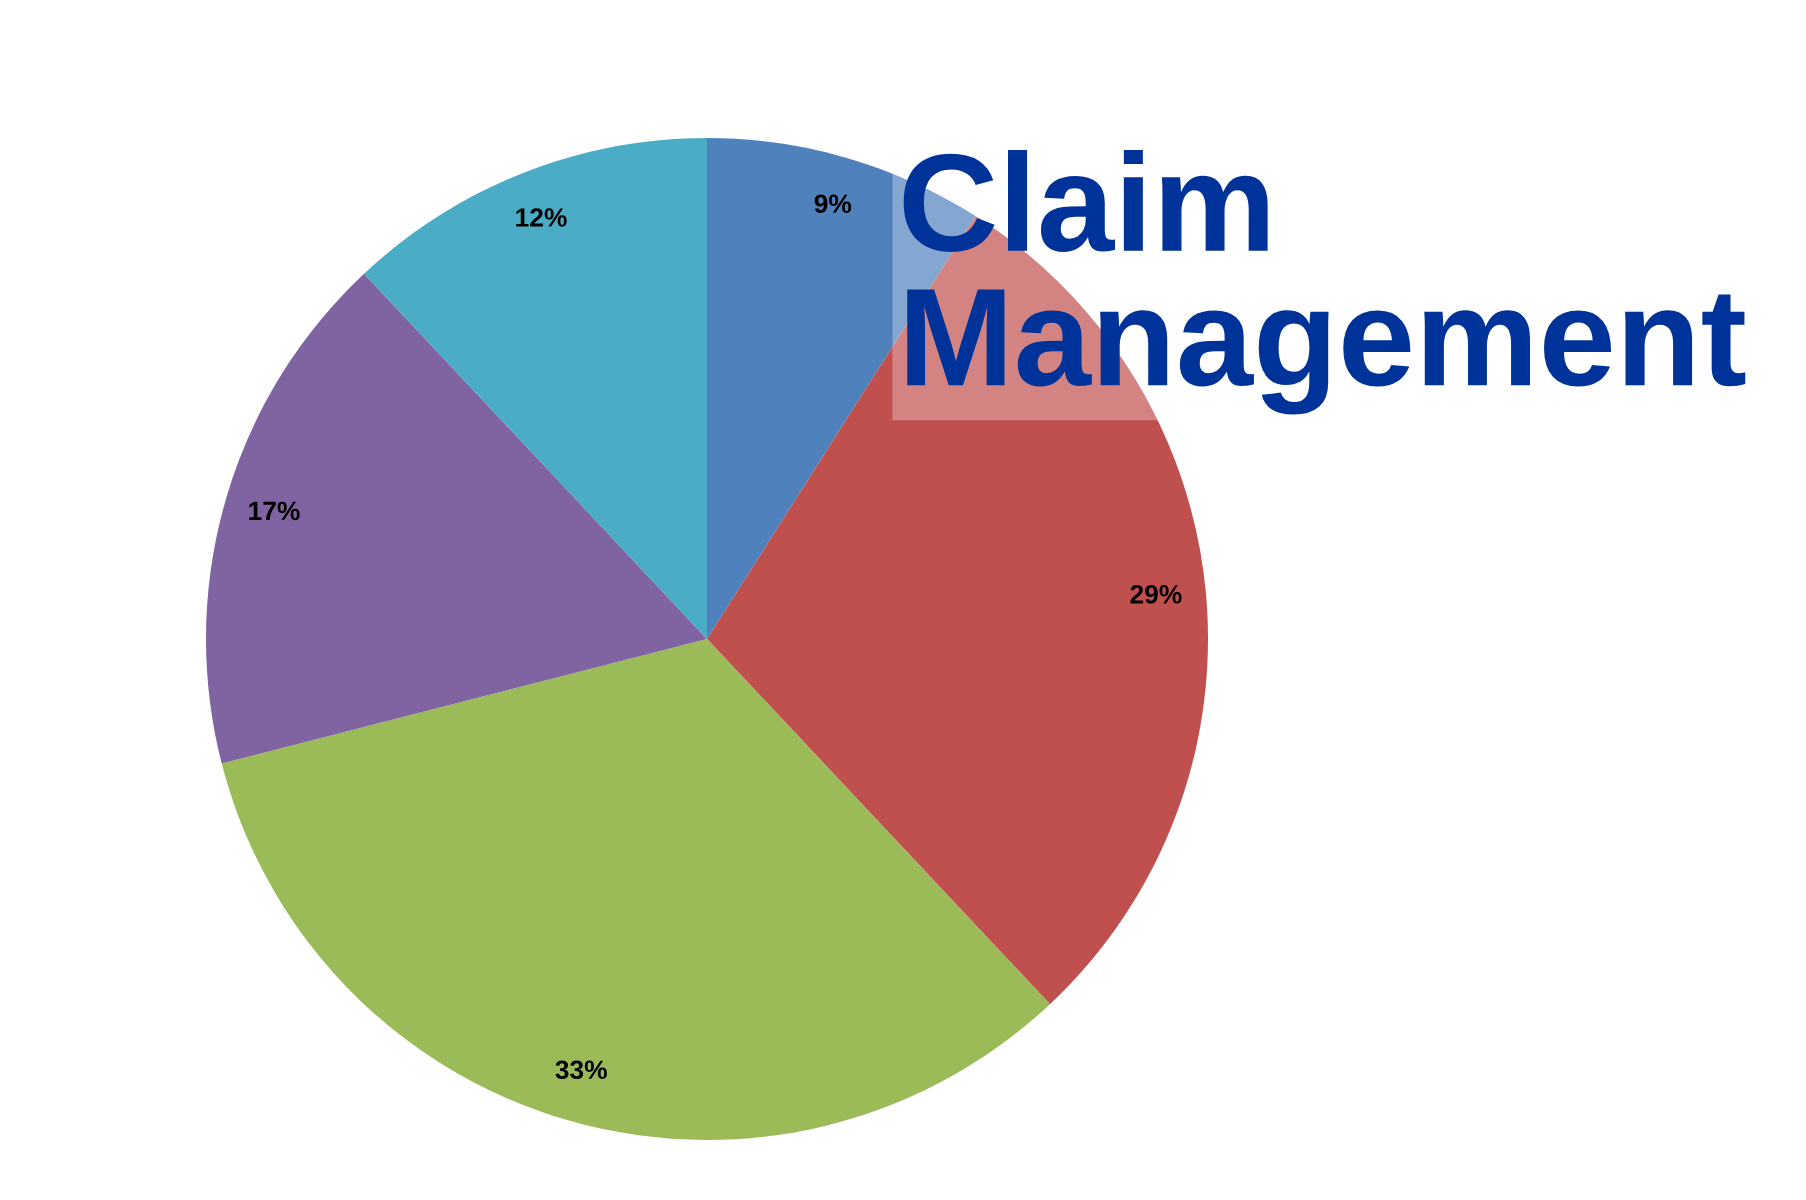 This screenshot has width=1806, height=1200. What do you see at coordinates (274, 511) in the screenshot?
I see `data-label: 17%` at bounding box center [274, 511].